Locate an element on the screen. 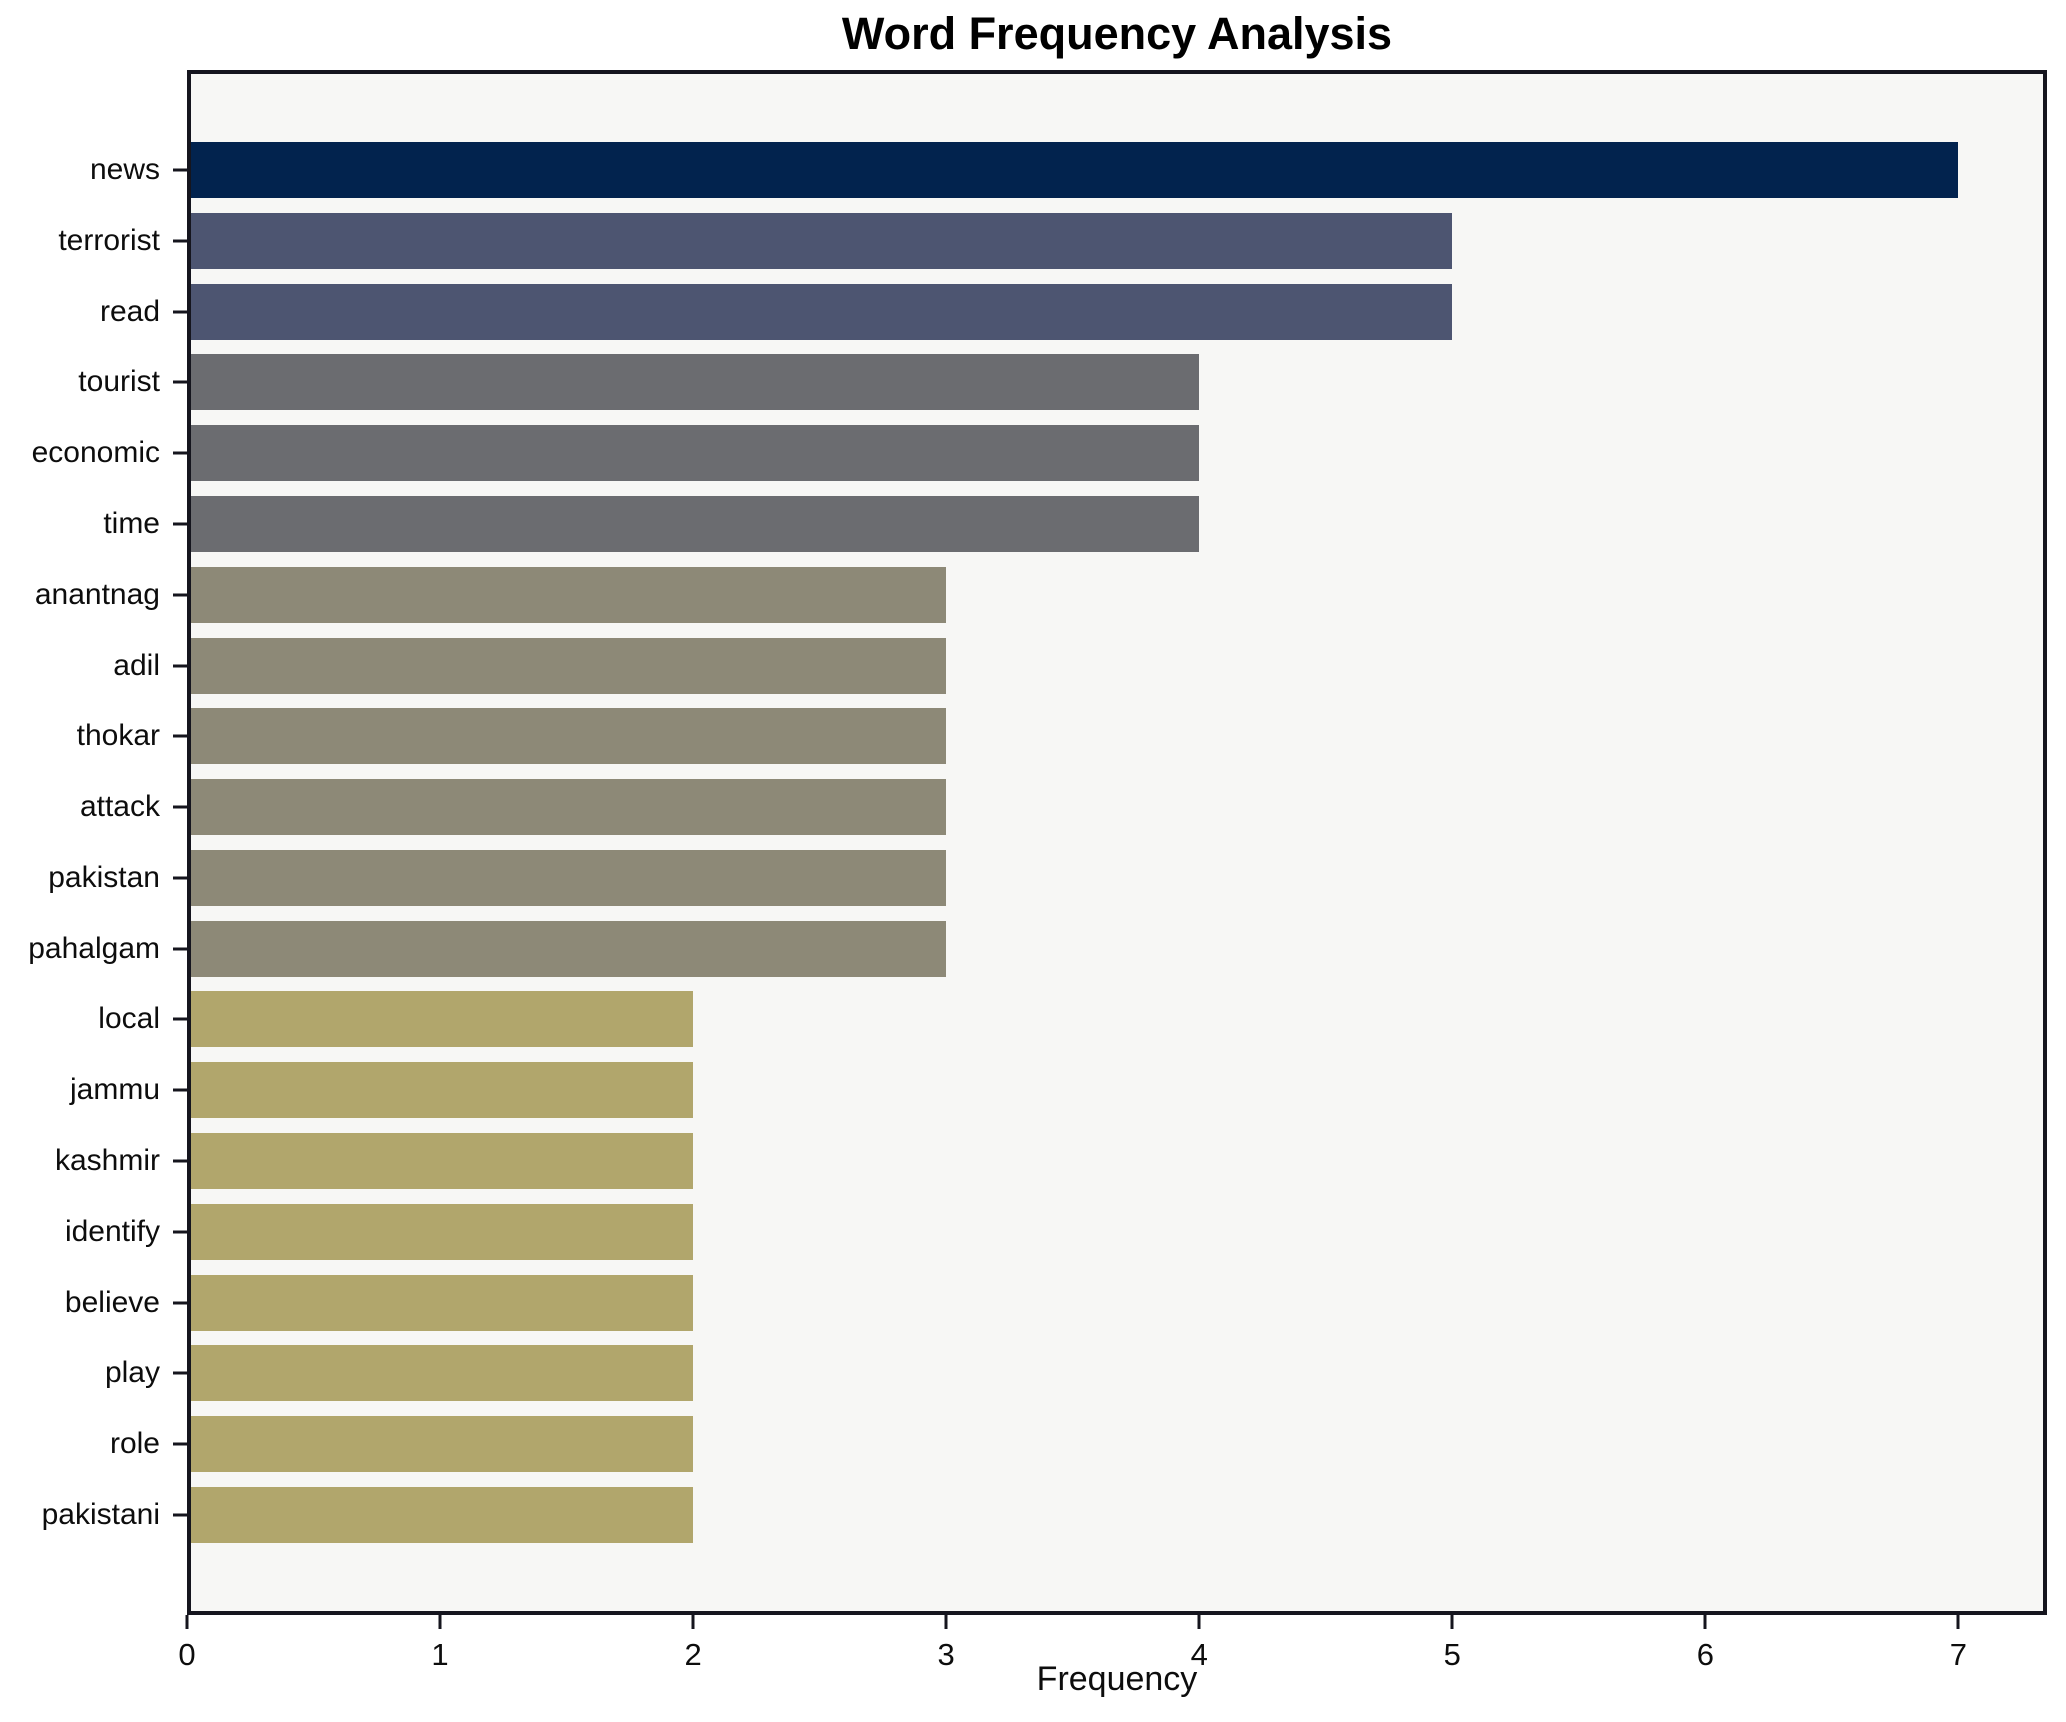  x-tick-label: 5 is located at coordinates (1452, 1654).